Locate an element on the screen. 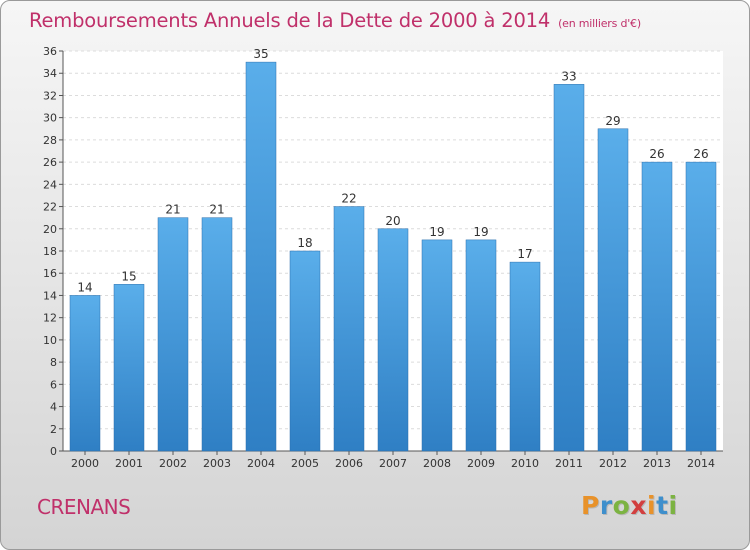 This screenshot has width=750, height=550. data-label: 18 is located at coordinates (304, 243).